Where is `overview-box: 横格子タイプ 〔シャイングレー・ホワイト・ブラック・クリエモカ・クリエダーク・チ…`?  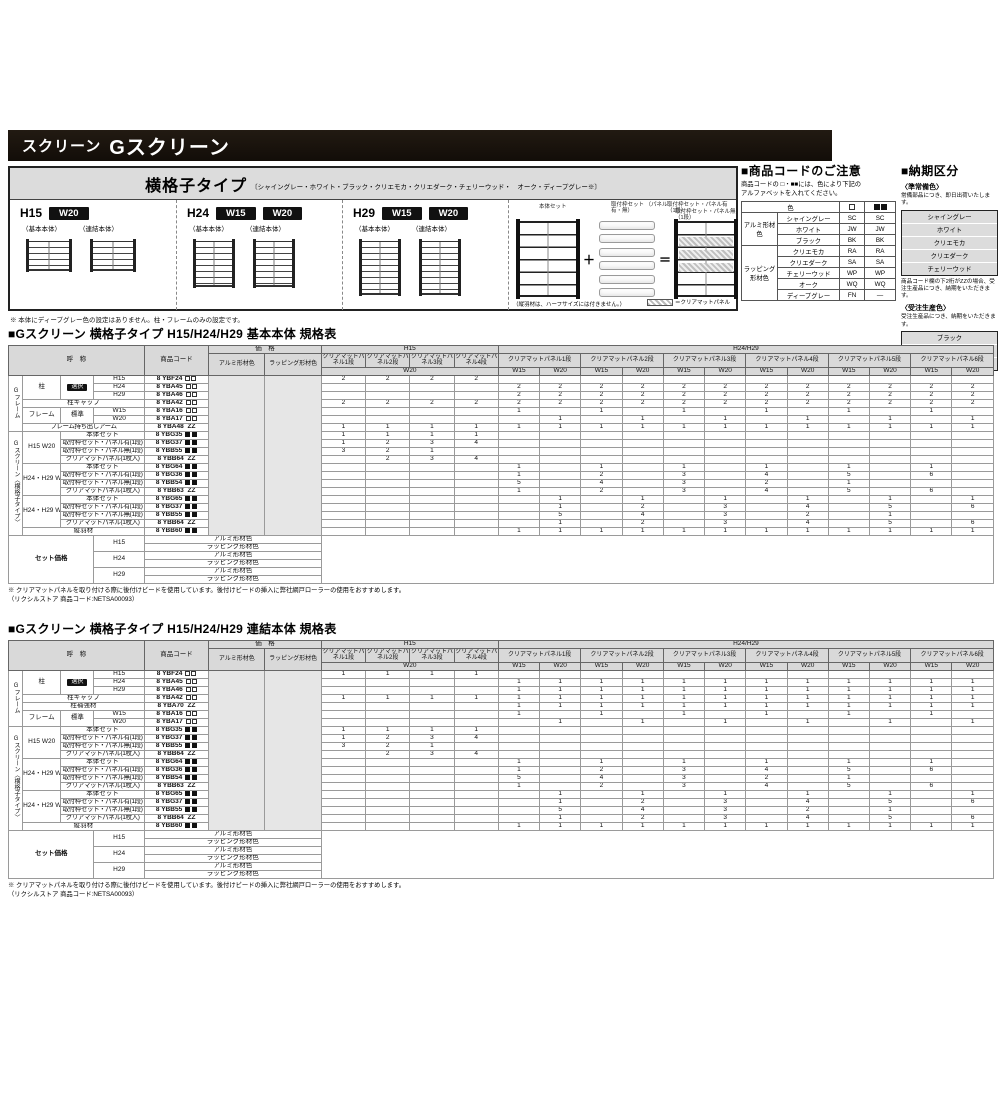 overview-box: 横格子タイプ 〔シャイングレー・ホワイト・ブラック・クリエモカ・クリエダーク・チ… is located at coordinates (373, 238).